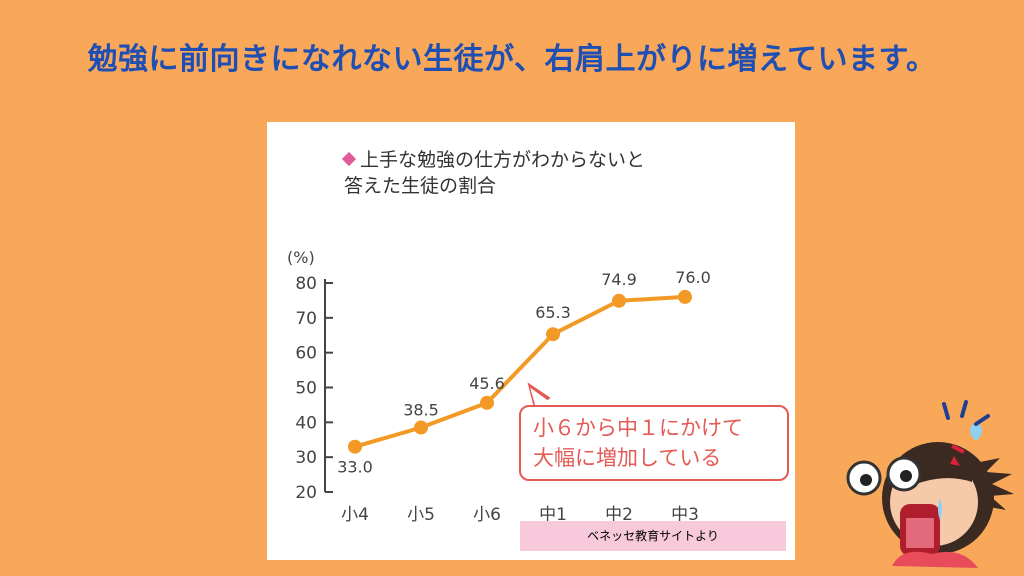 This screenshot has height=576, width=1024. What do you see at coordinates (301, 257) in the screenshot?
I see `y-axis-unit-label: (%)` at bounding box center [301, 257].